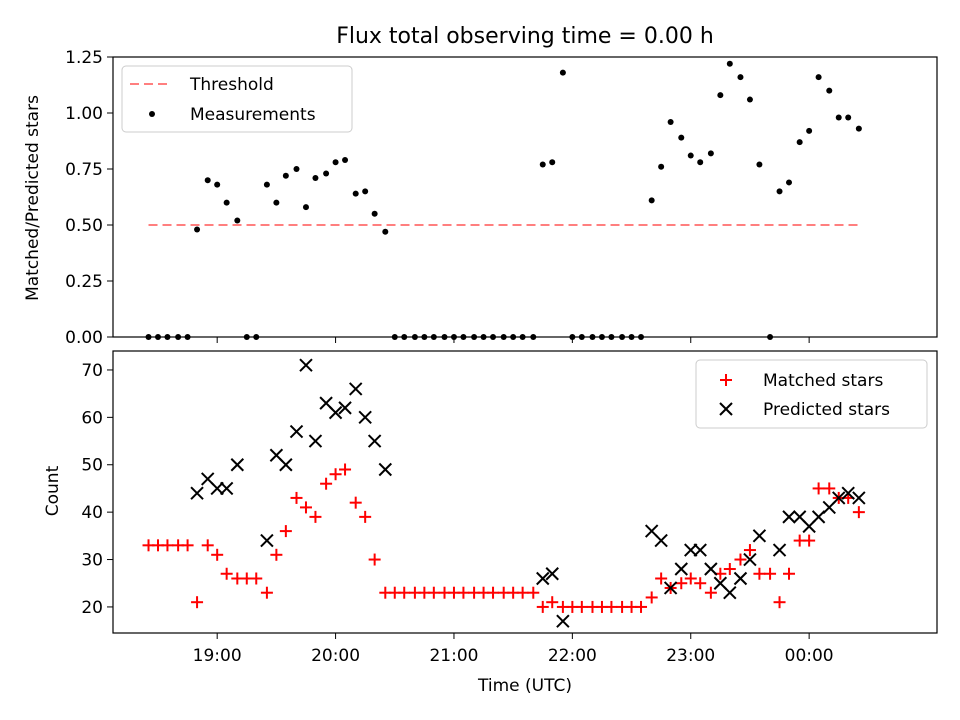 The width and height of the screenshot is (960, 720). What do you see at coordinates (726, 409) in the screenshot?
I see `legend-predicted-swatch` at bounding box center [726, 409].